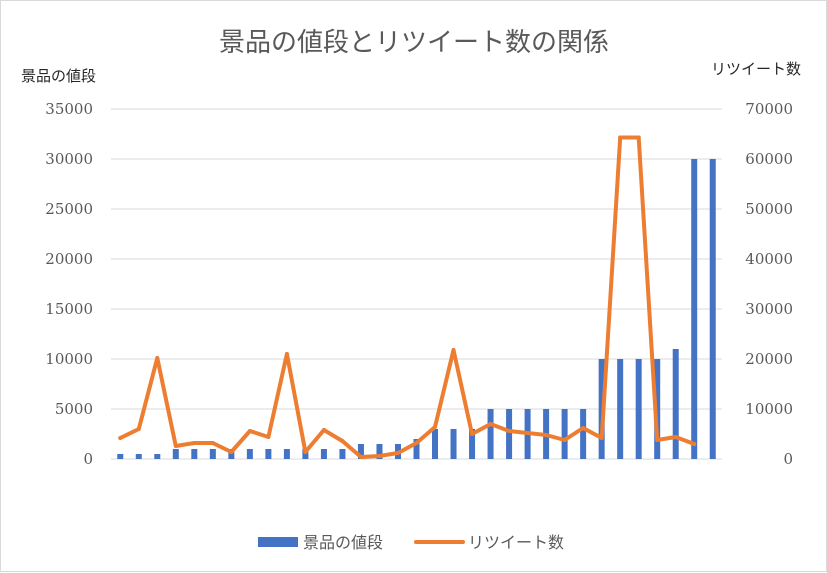 This screenshot has width=827, height=573. I want to click on y-right-tick-label: 60000, so click(769, 159).